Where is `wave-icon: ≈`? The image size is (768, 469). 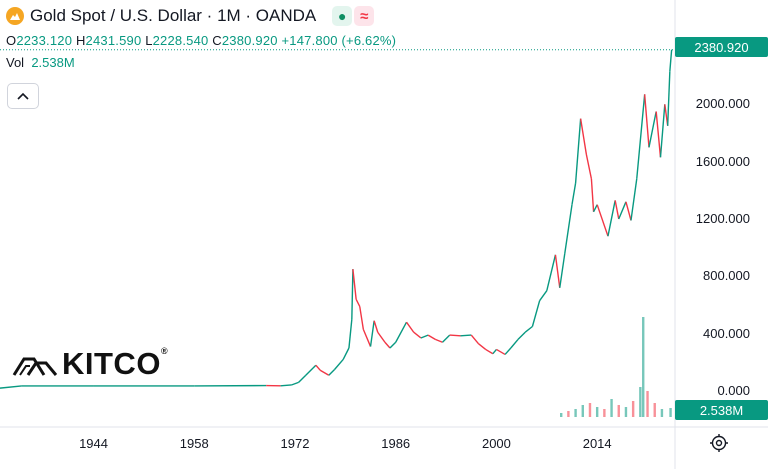 wave-icon: ≈ is located at coordinates (364, 16).